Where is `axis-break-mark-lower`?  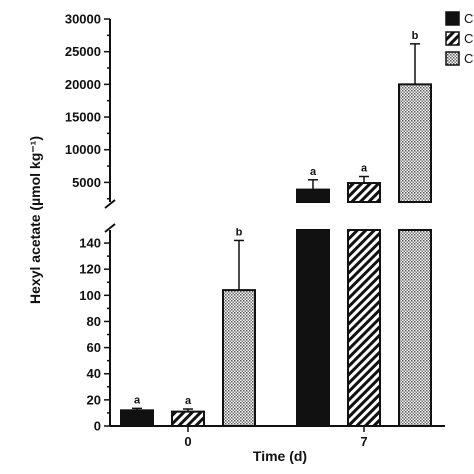
axis-break-mark-lower is located at coordinates (110, 228).